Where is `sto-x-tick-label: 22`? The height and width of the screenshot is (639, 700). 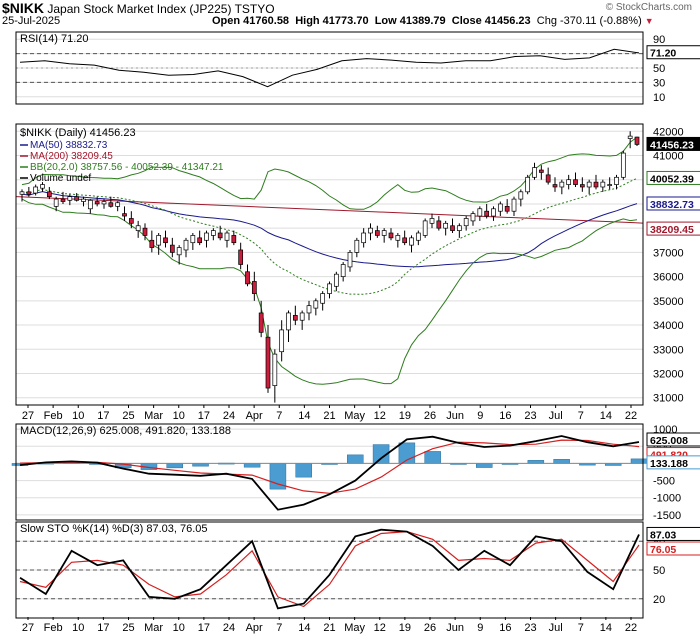
sto-x-tick-label: 22 is located at coordinates (631, 628).